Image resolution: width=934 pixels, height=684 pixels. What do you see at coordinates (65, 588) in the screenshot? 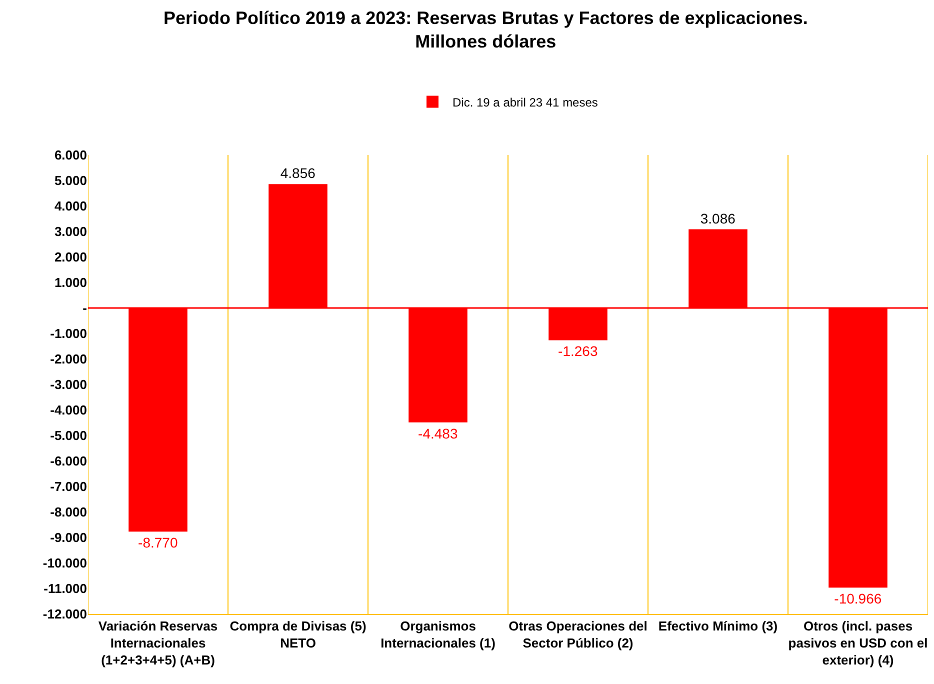
I see `y-tick-label: -11.000` at bounding box center [65, 588].